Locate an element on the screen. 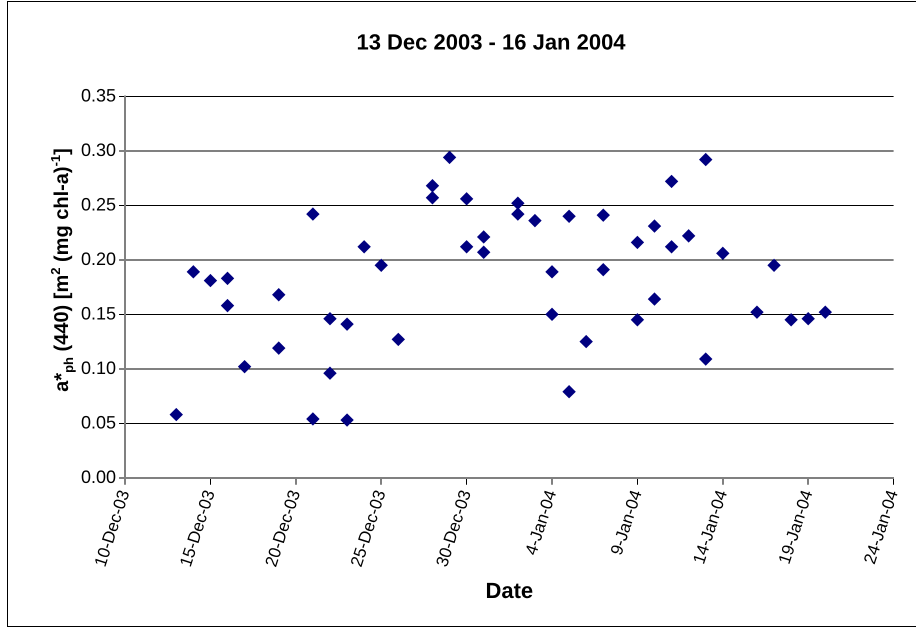 Image resolution: width=916 pixels, height=629 pixels. y-tick-label: 0.10 is located at coordinates (98, 368).